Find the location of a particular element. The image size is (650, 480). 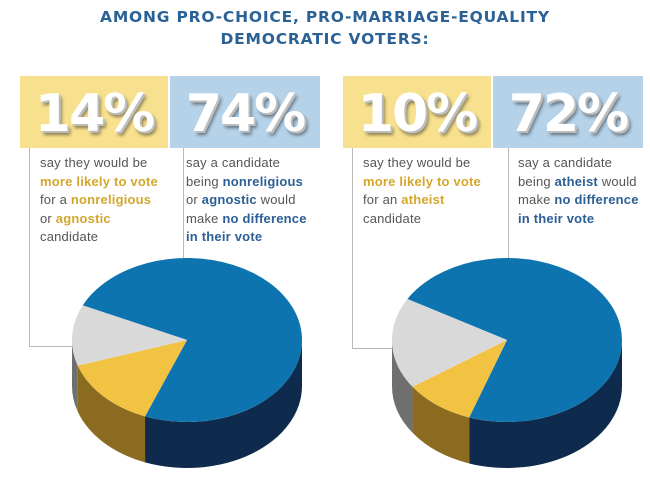

description-line: for a nonreligious is located at coordinates (99, 200).